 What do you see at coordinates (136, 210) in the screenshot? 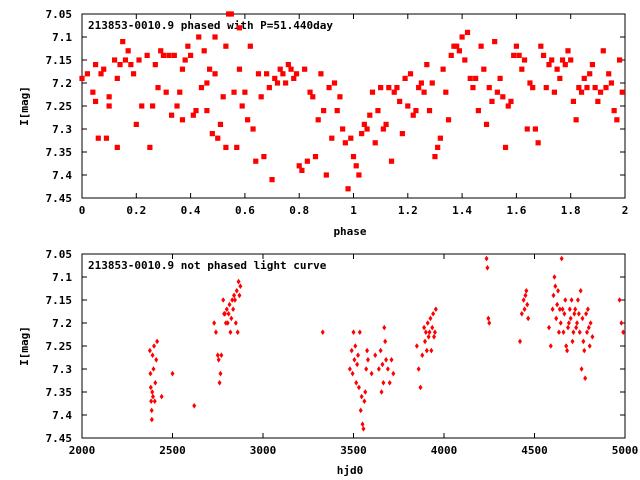
I see `x-tick-label: 0.2` at bounding box center [136, 210].